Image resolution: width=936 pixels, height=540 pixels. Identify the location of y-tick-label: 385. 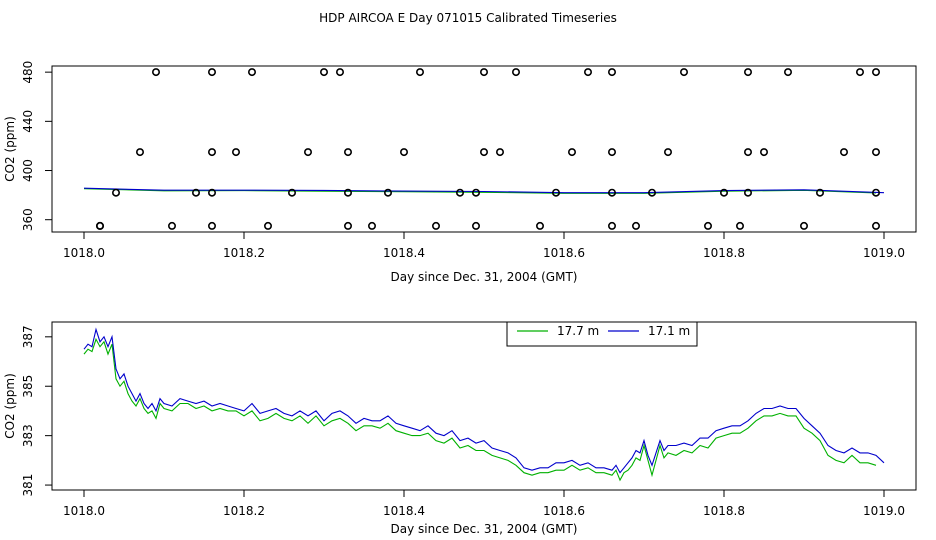
(28, 386).